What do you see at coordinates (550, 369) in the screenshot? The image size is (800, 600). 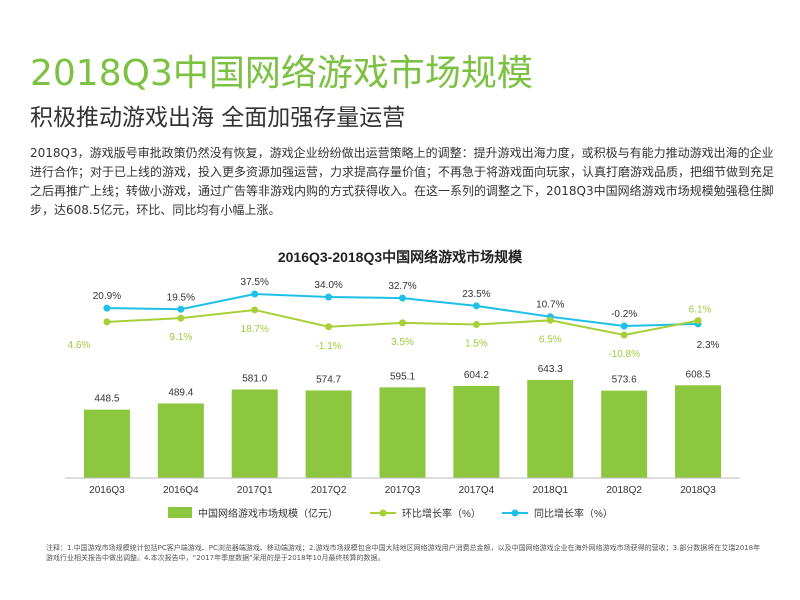 I see `bar-label-2018Q1: 643.3` at bounding box center [550, 369].